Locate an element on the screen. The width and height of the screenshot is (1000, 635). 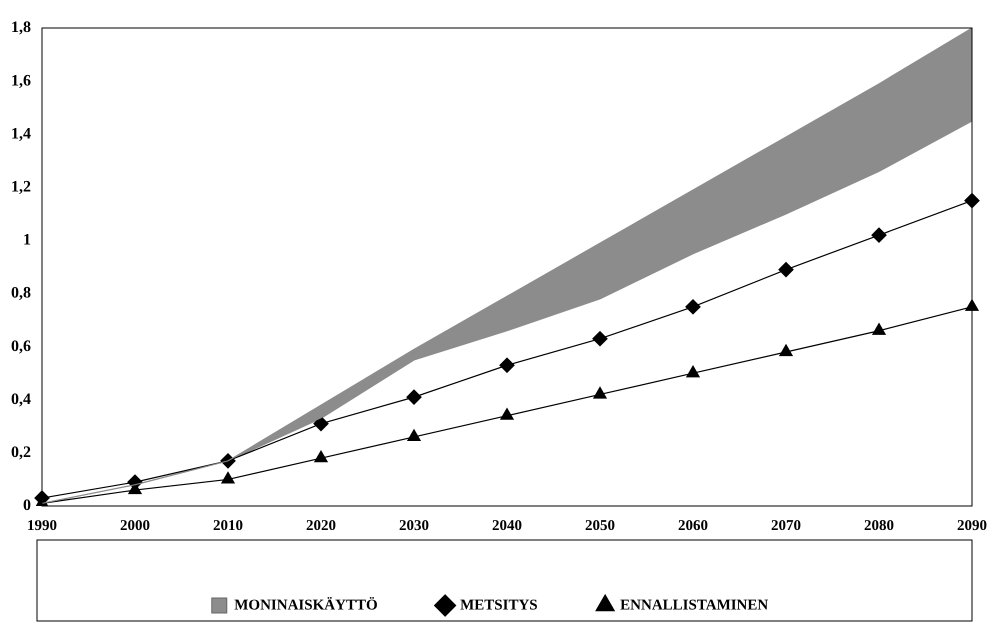
y-tick-label: 1,4 is located at coordinates (21, 133).